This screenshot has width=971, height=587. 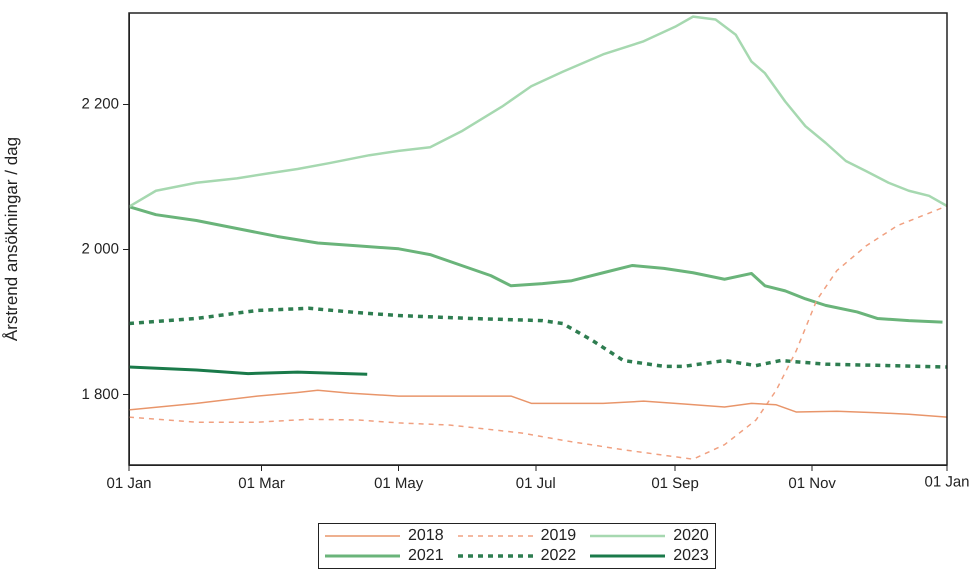 I want to click on x-tick-label: 01 Jul, so click(x=536, y=483).